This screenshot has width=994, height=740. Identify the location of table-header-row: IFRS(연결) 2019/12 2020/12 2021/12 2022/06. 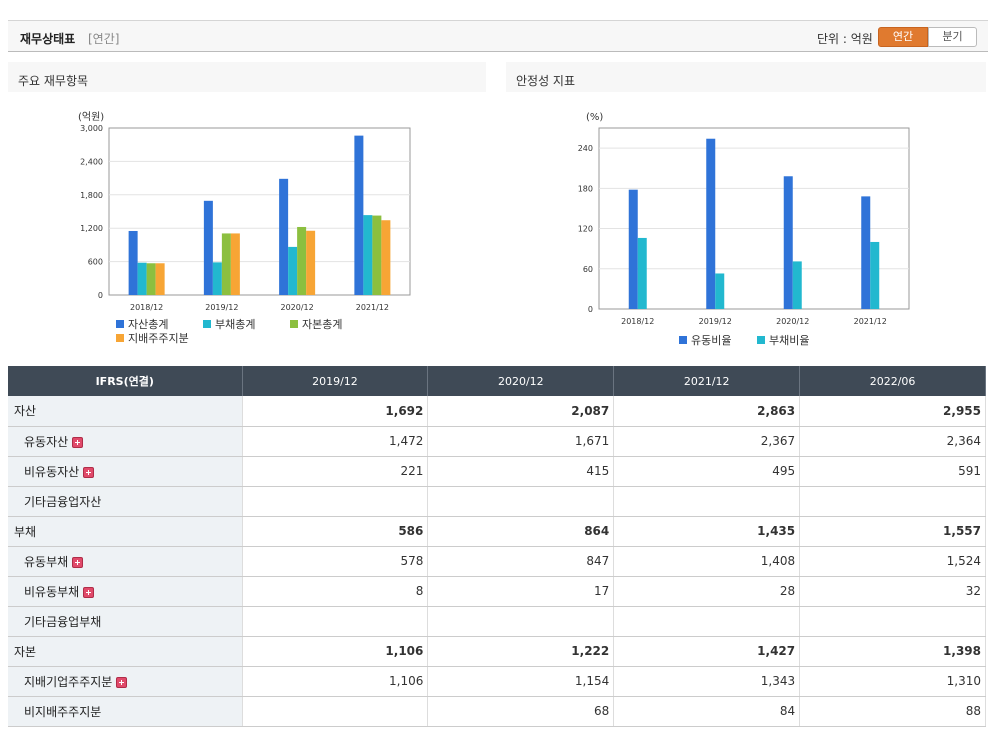
(497, 381).